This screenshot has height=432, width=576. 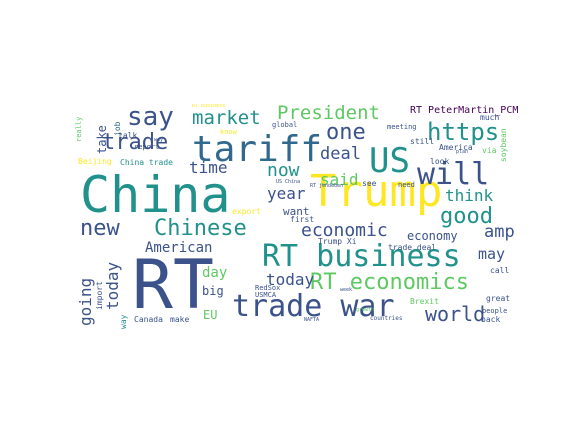 I want to click on word-see: see, so click(x=369, y=183).